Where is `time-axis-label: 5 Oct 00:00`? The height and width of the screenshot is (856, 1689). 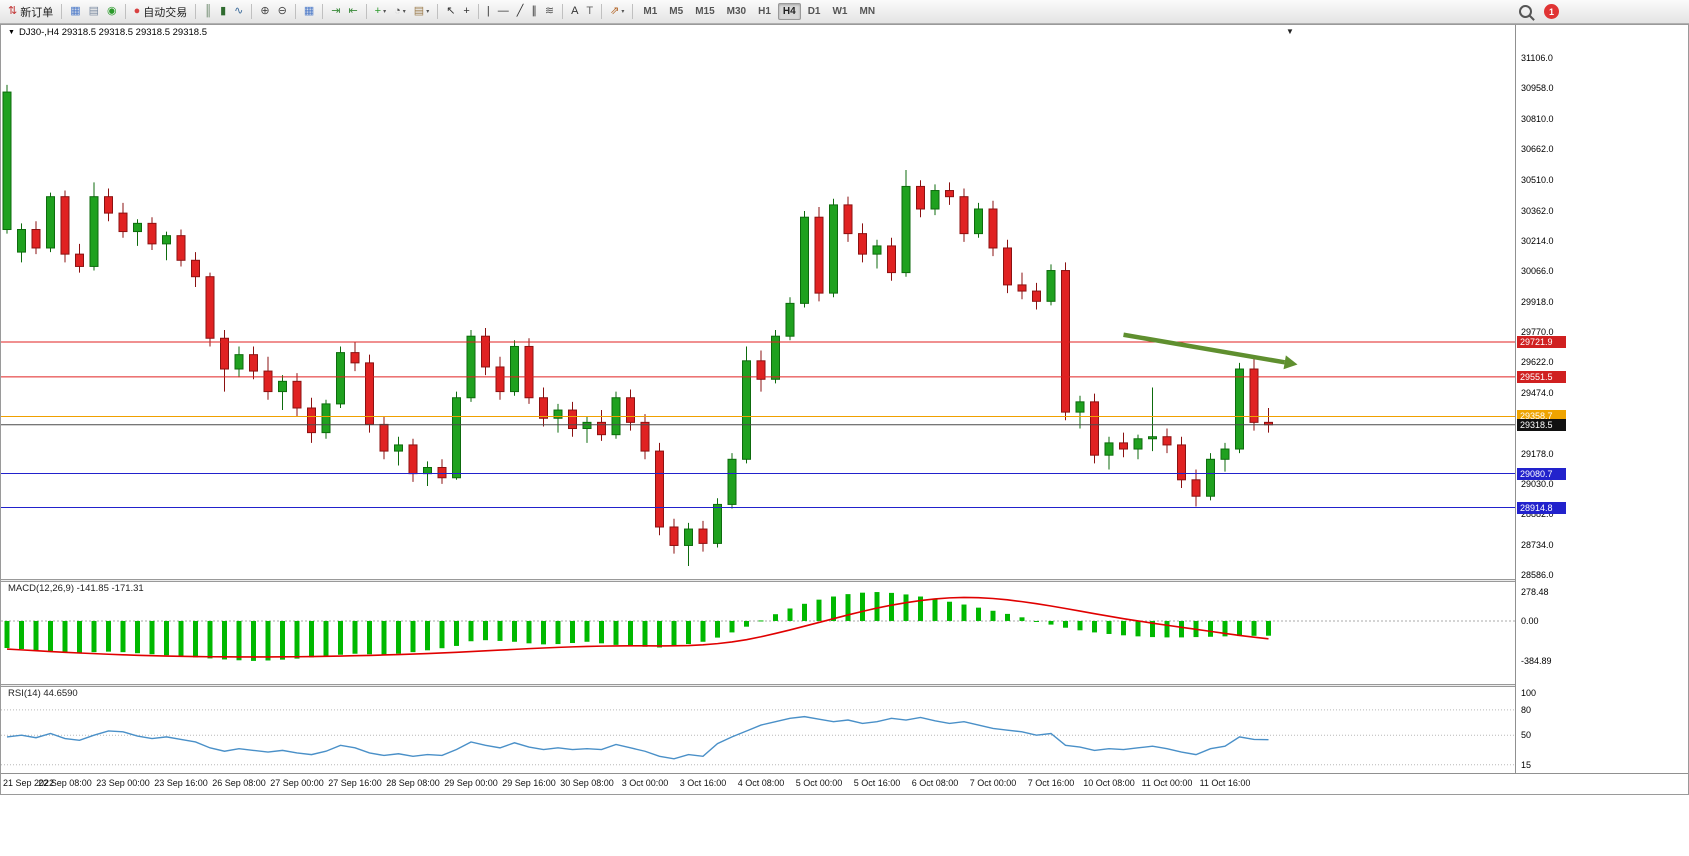 time-axis-label: 5 Oct 00:00 is located at coordinates (819, 783).